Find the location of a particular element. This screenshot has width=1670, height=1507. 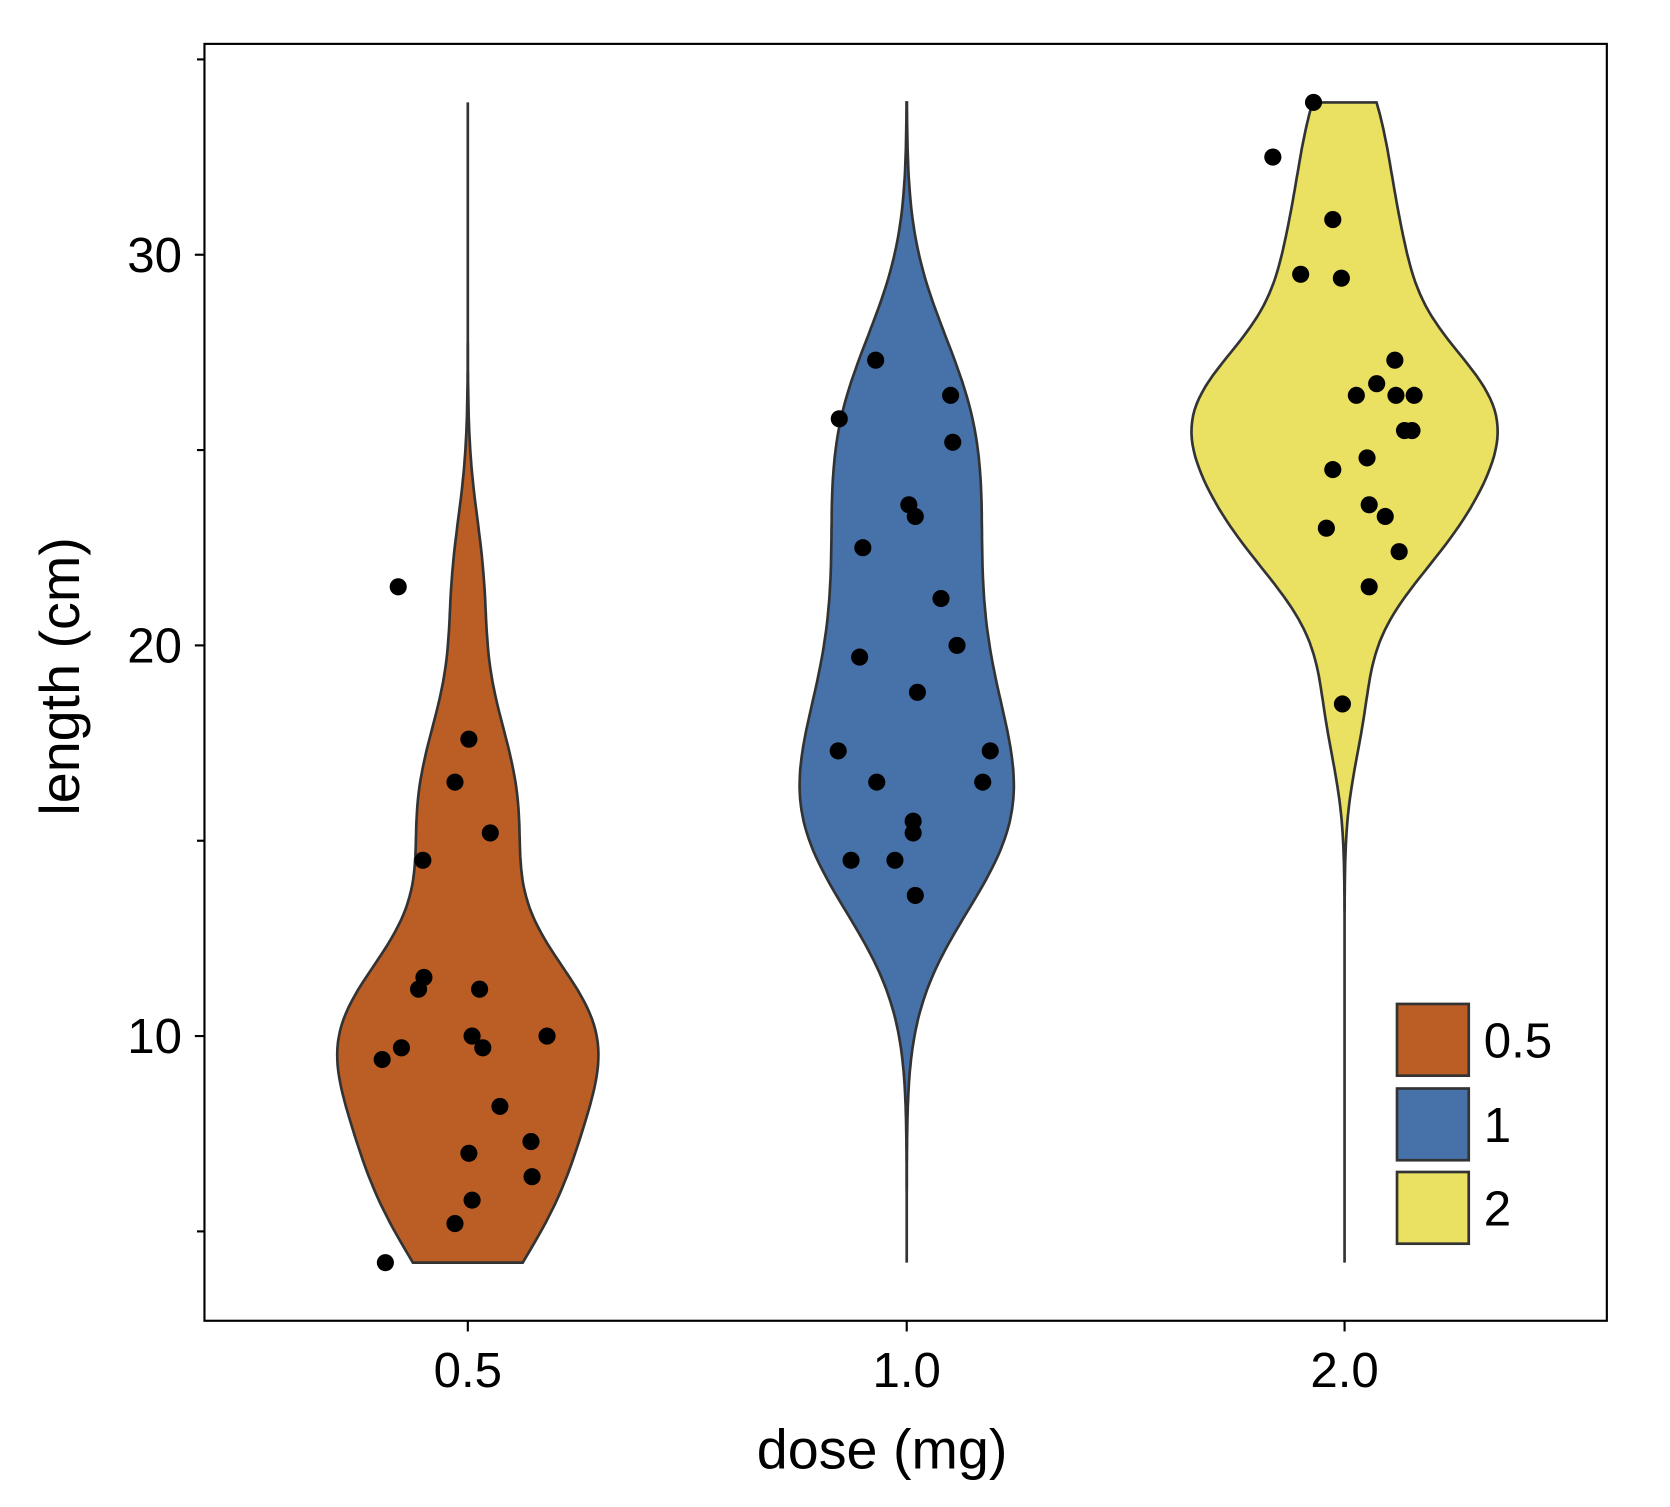

x-axis-title: dose (mg) is located at coordinates (882, 1449).